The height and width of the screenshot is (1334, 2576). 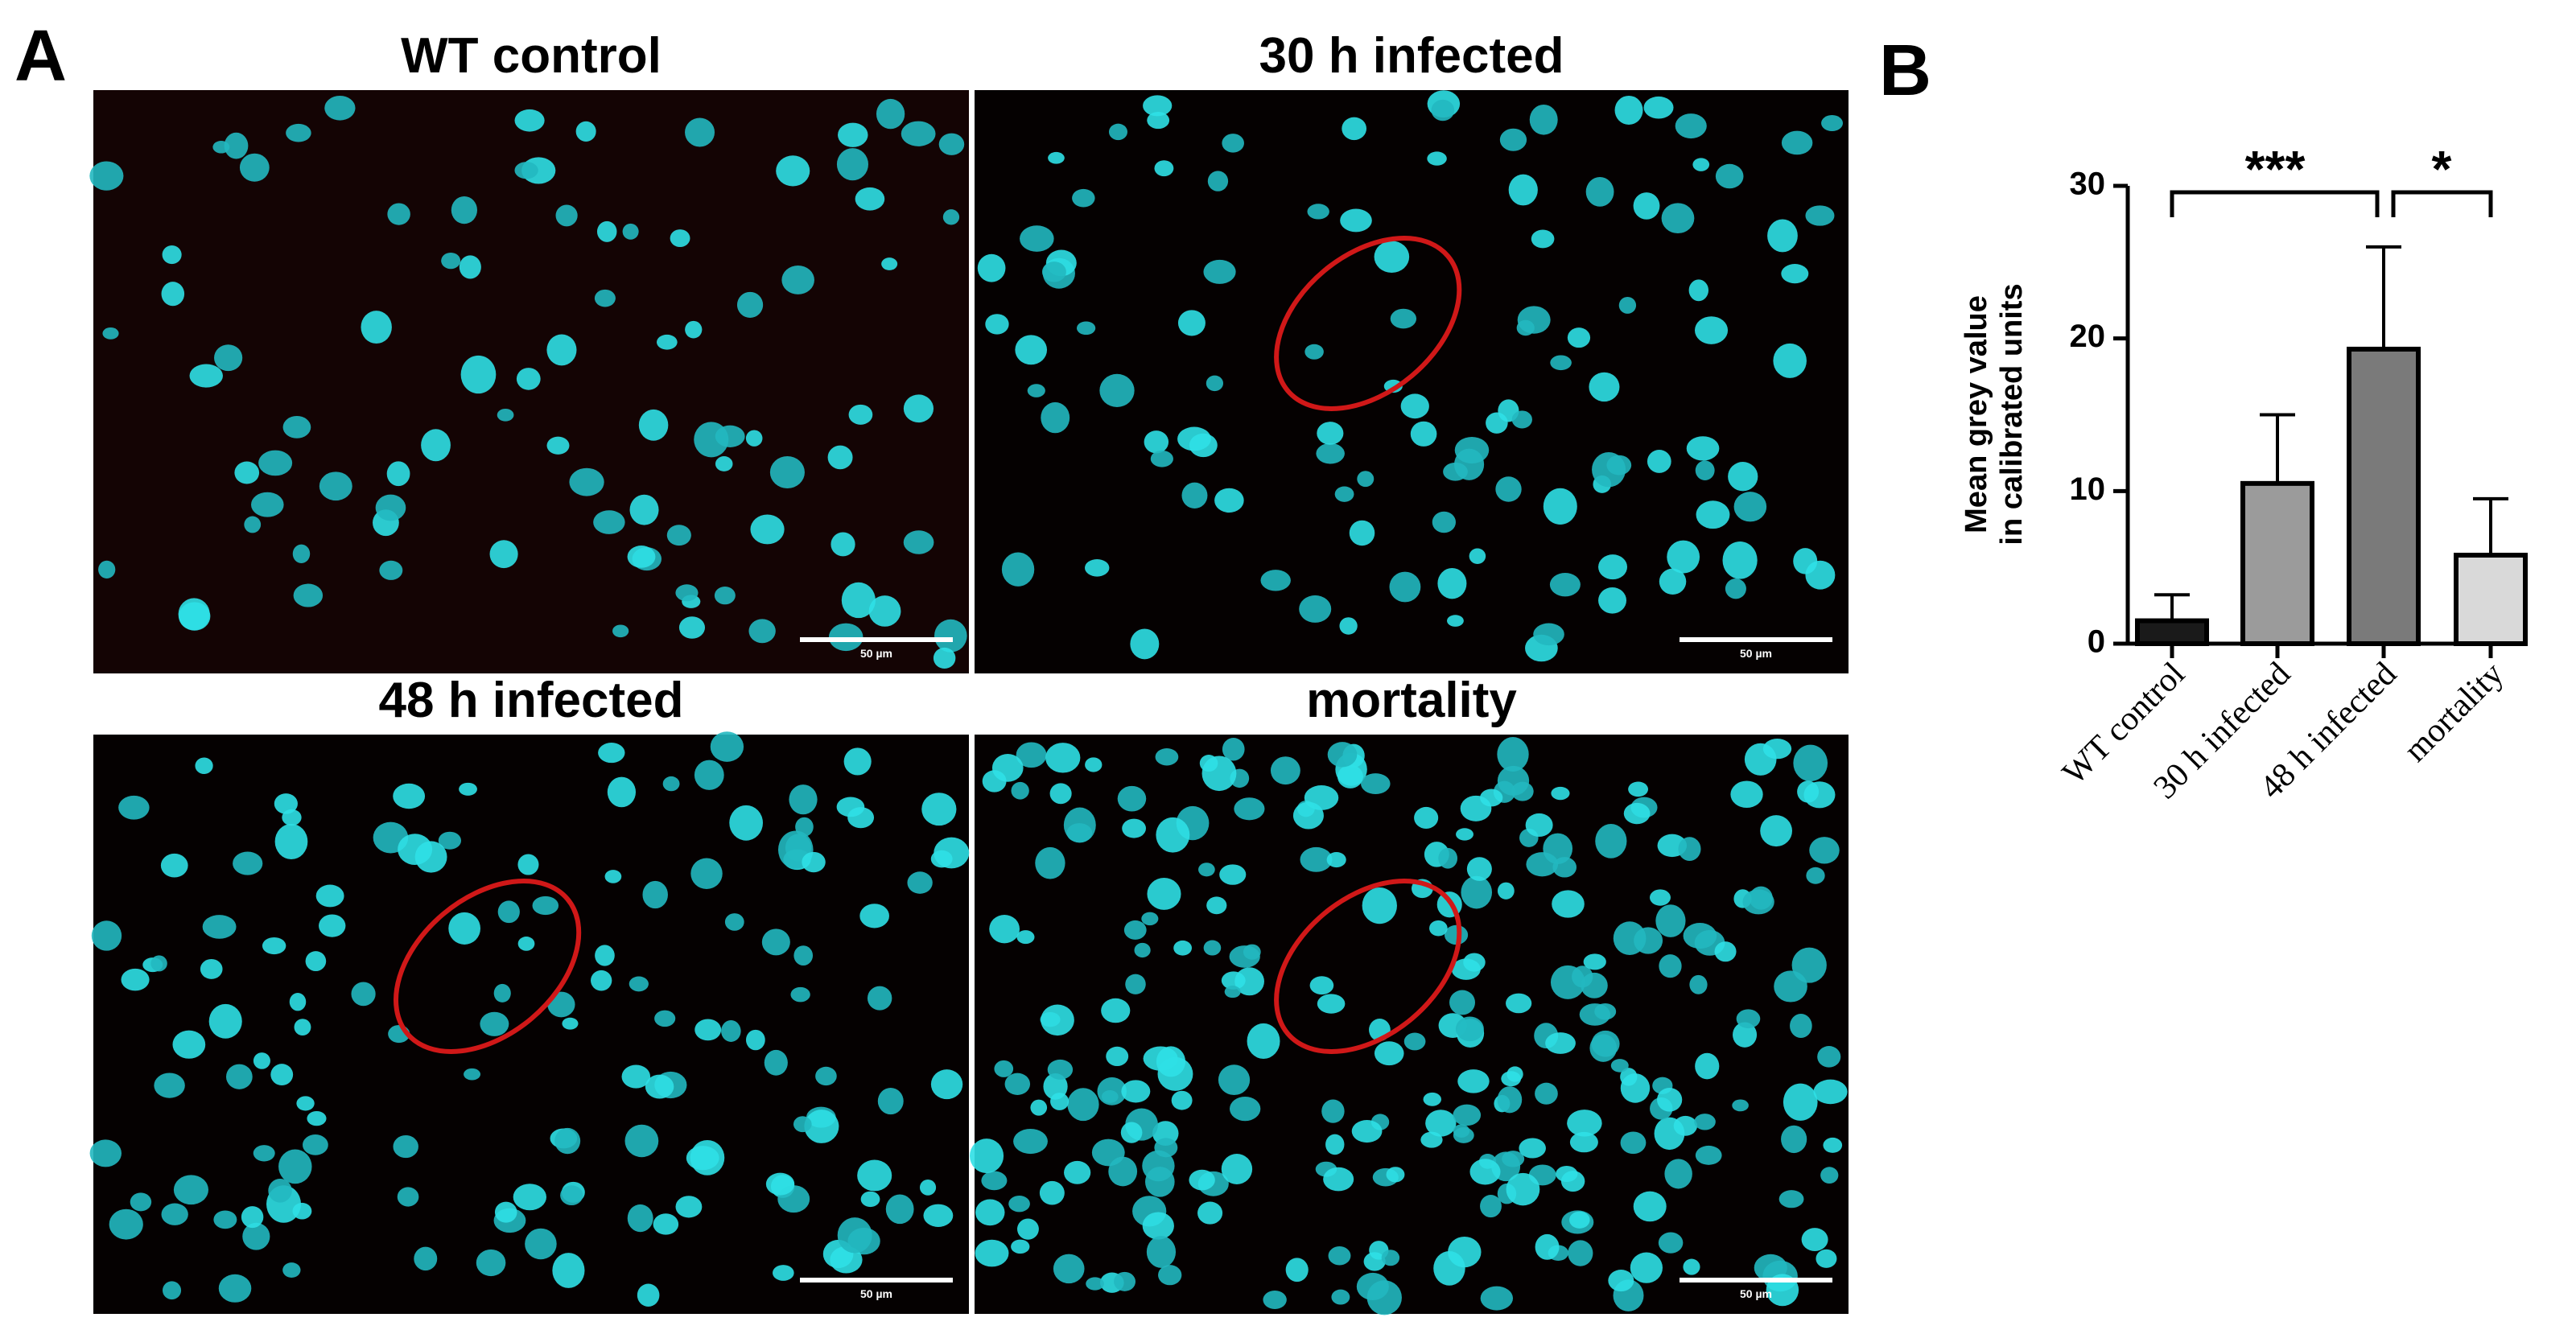 What do you see at coordinates (2088, 184) in the screenshot?
I see `y-tick-label: 30` at bounding box center [2088, 184].